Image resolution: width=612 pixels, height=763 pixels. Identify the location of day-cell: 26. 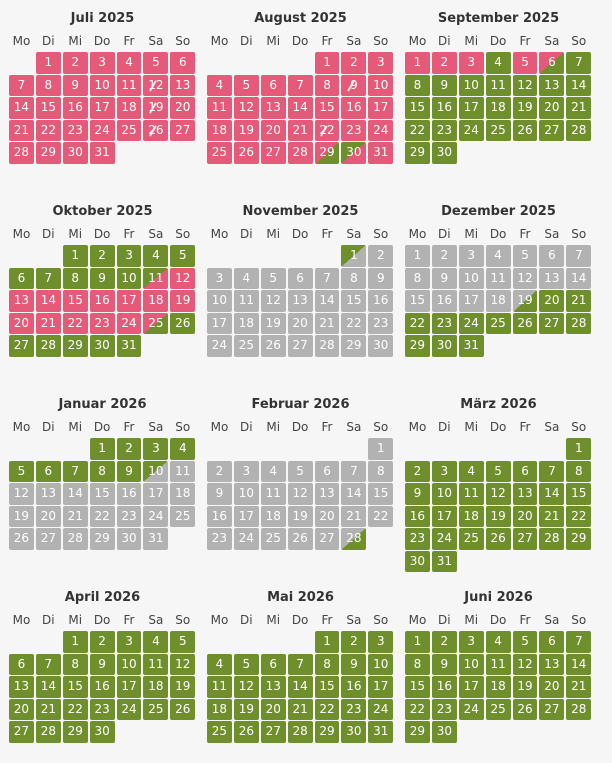
(273, 346).